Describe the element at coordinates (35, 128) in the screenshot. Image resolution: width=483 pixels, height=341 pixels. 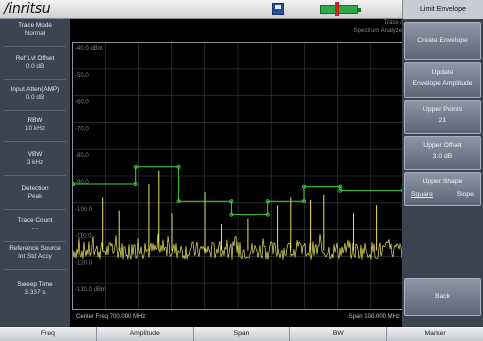
I see `setting-value: 10 kHz` at that location.